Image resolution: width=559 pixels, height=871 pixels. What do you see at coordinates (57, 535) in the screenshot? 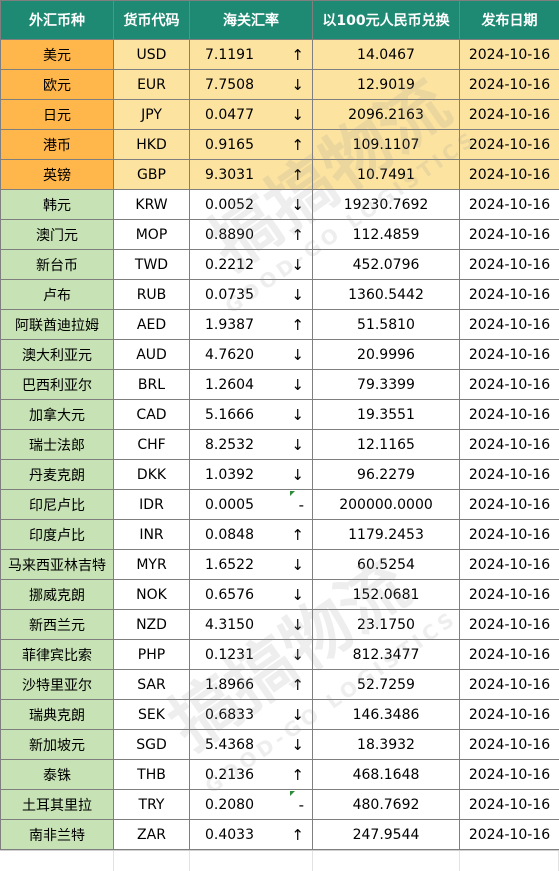
I see `currency-name-cell: 印度卢比` at bounding box center [57, 535].